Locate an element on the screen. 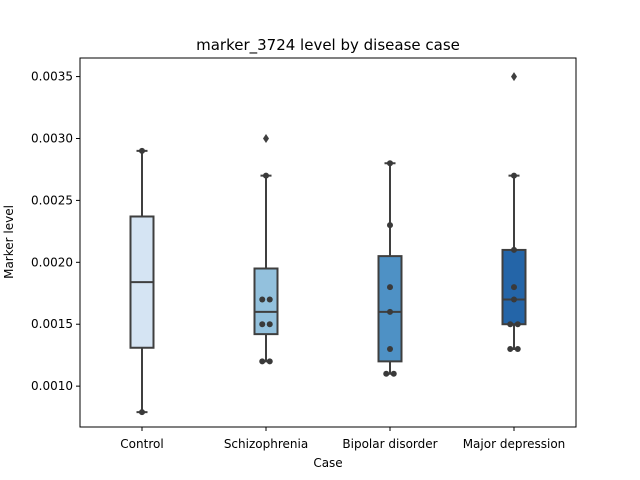 This screenshot has height=480, width=640. y-axis-label: Marker level is located at coordinates (9, 242).